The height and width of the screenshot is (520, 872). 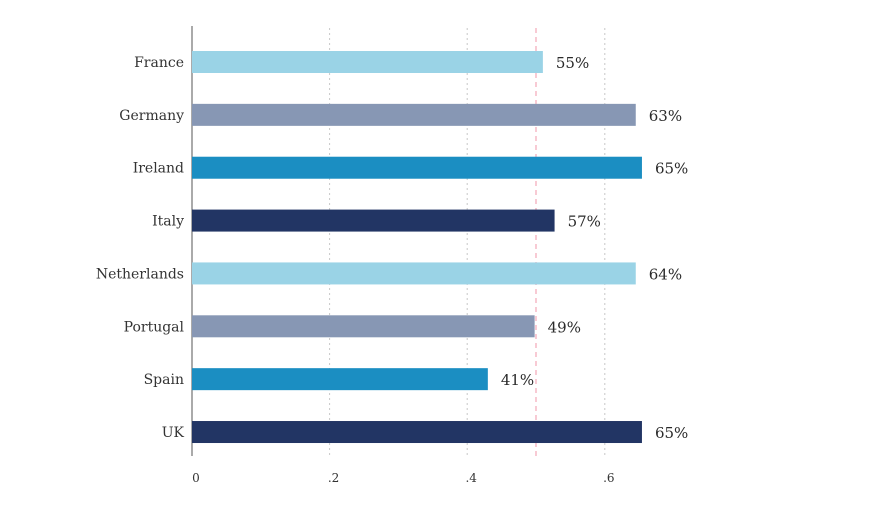 What do you see at coordinates (608, 478) in the screenshot?
I see `x-tick-label-3: .6` at bounding box center [608, 478].